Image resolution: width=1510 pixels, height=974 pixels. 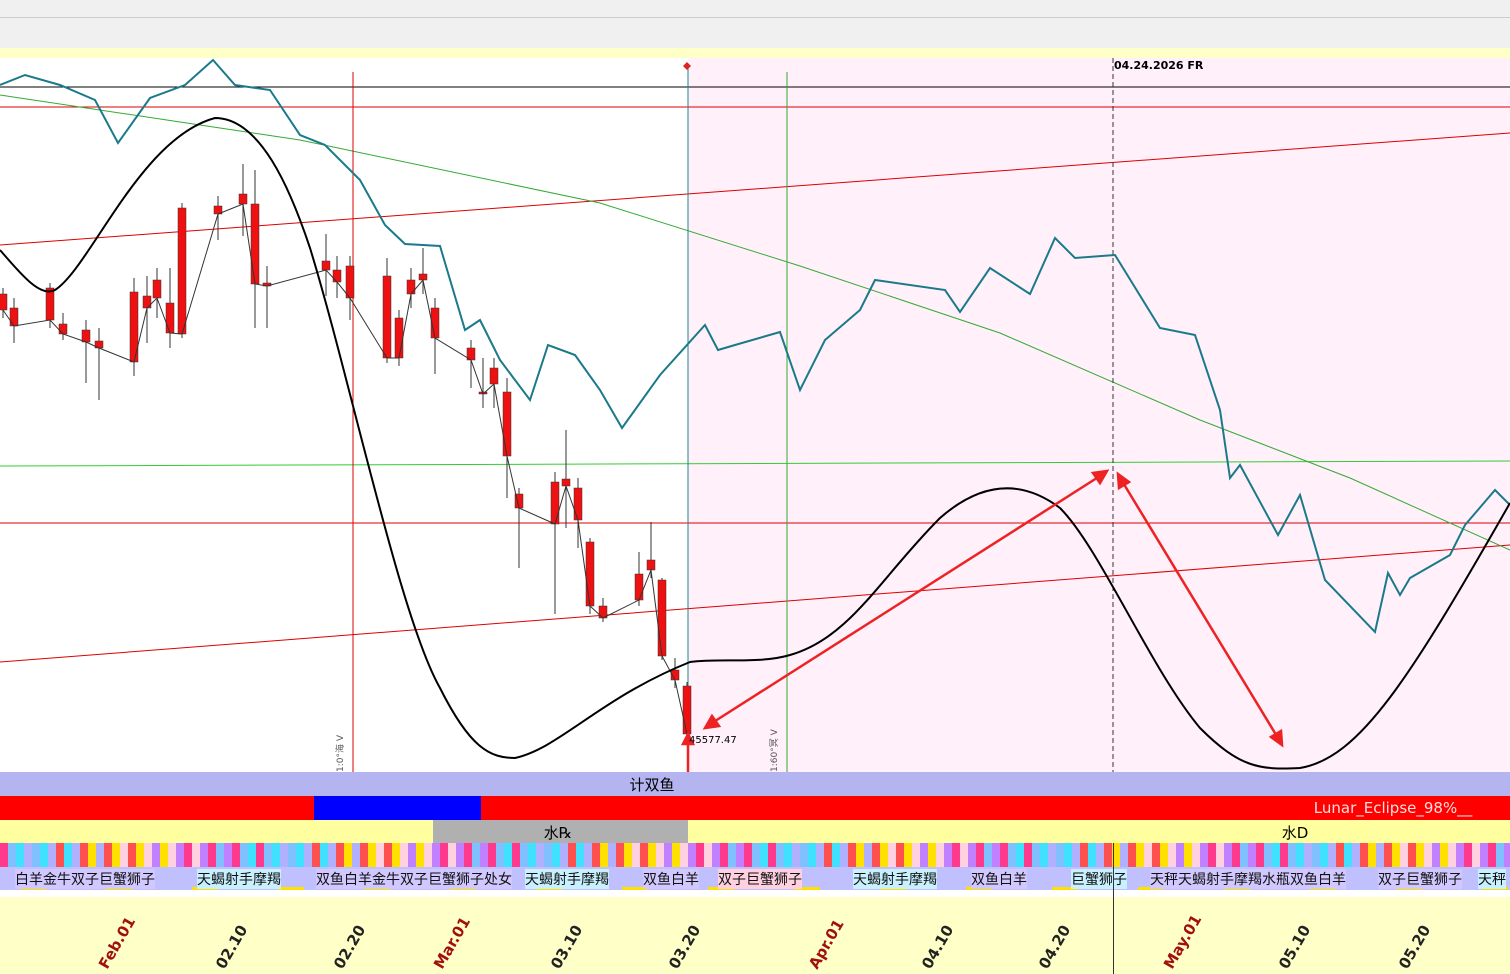 What do you see at coordinates (755, 463) in the screenshot?
I see `h-line` at bounding box center [755, 463].